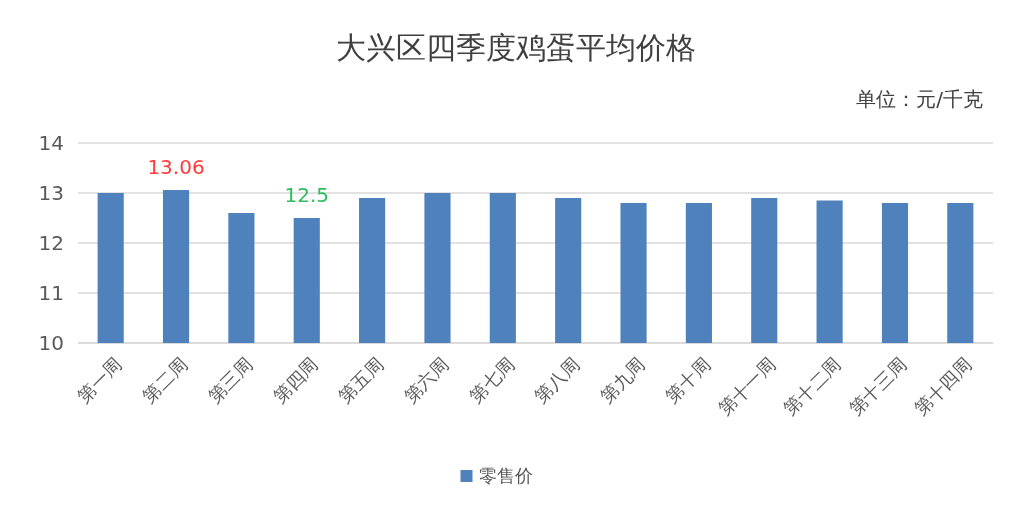 The width and height of the screenshot is (1031, 508). Describe the element at coordinates (557, 380) in the screenshot. I see `x-tick-label: 第八周` at that location.